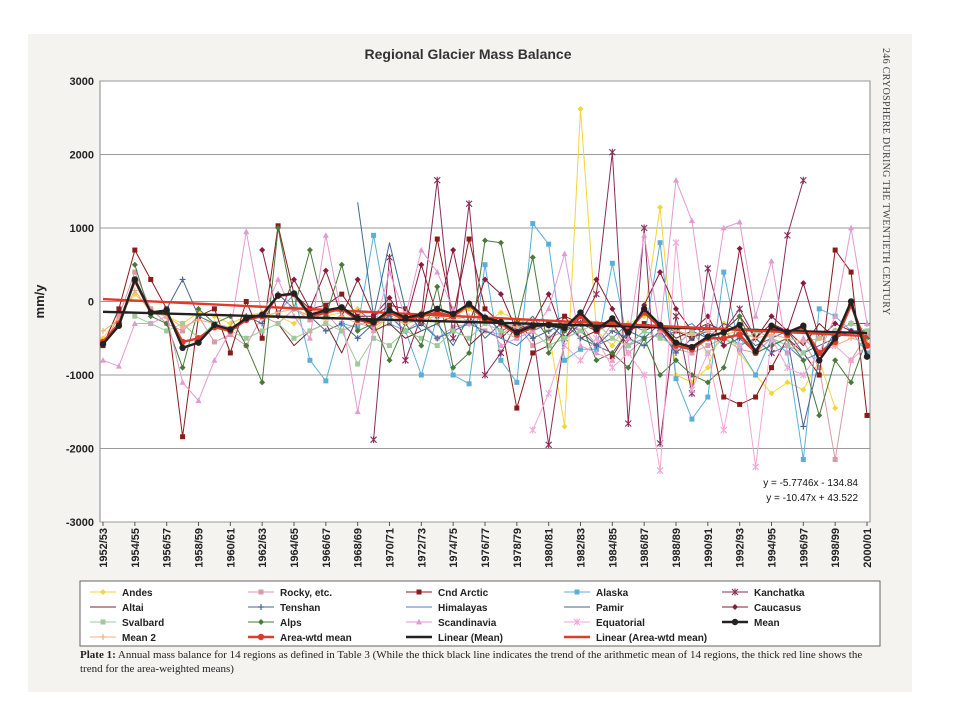 The image size is (960, 720). What do you see at coordinates (261, 607) in the screenshot?
I see `legend-marker-tenshan` at bounding box center [261, 607].